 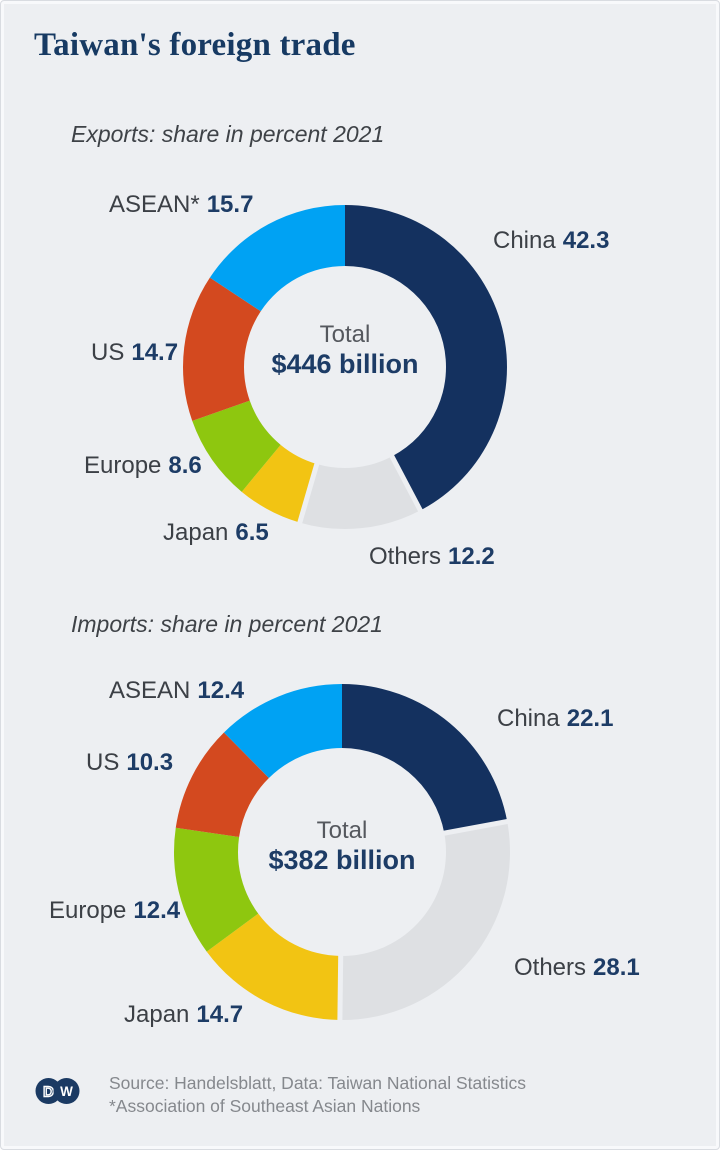 I want to click on imports-label-europe: Europe 12.4, so click(x=114, y=911).